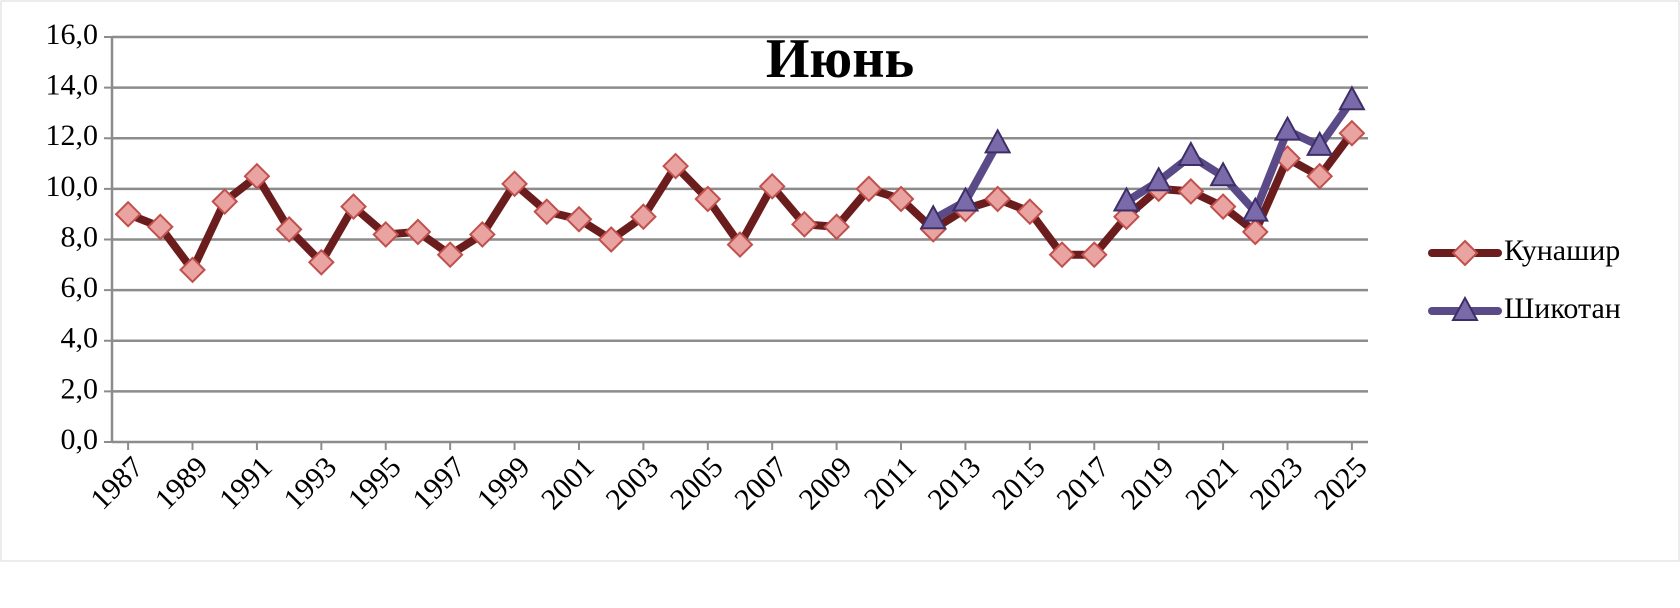  Describe the element at coordinates (1562, 308) in the screenshot. I see `legend-label: Шикотан` at that location.